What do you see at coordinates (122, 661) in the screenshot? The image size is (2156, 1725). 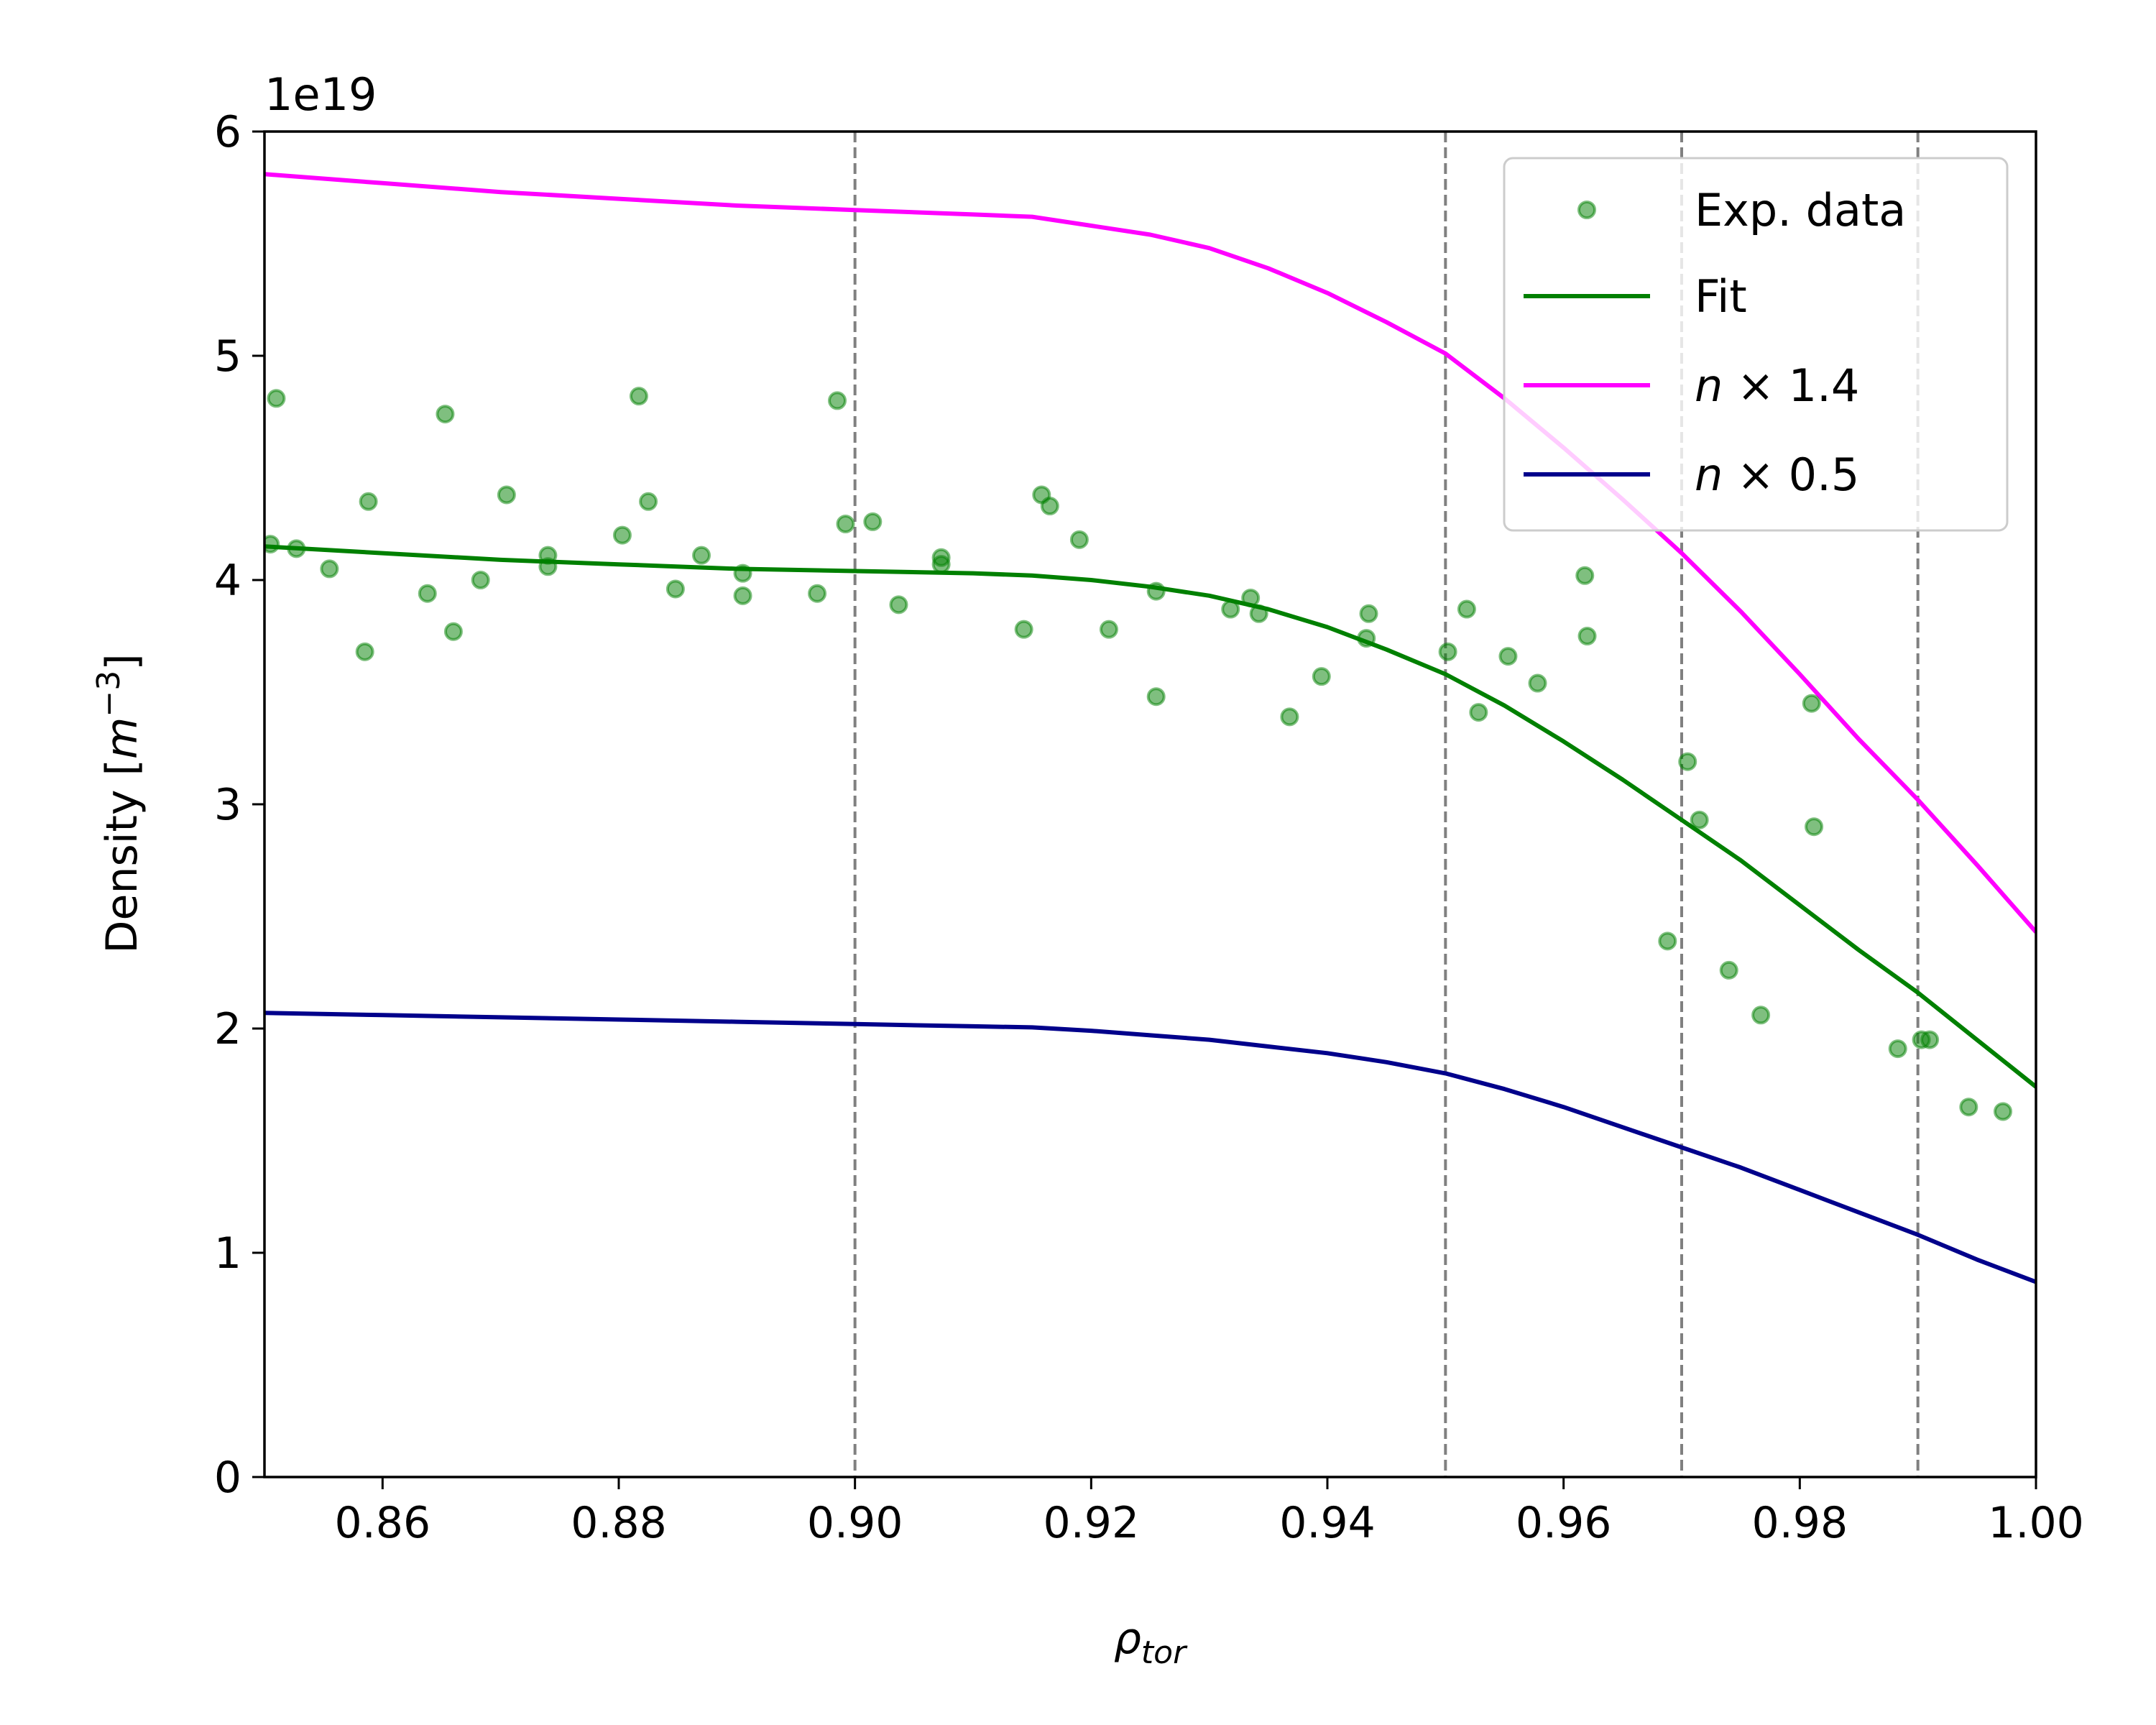 I see `y-axis-label-close: ]` at bounding box center [122, 661].